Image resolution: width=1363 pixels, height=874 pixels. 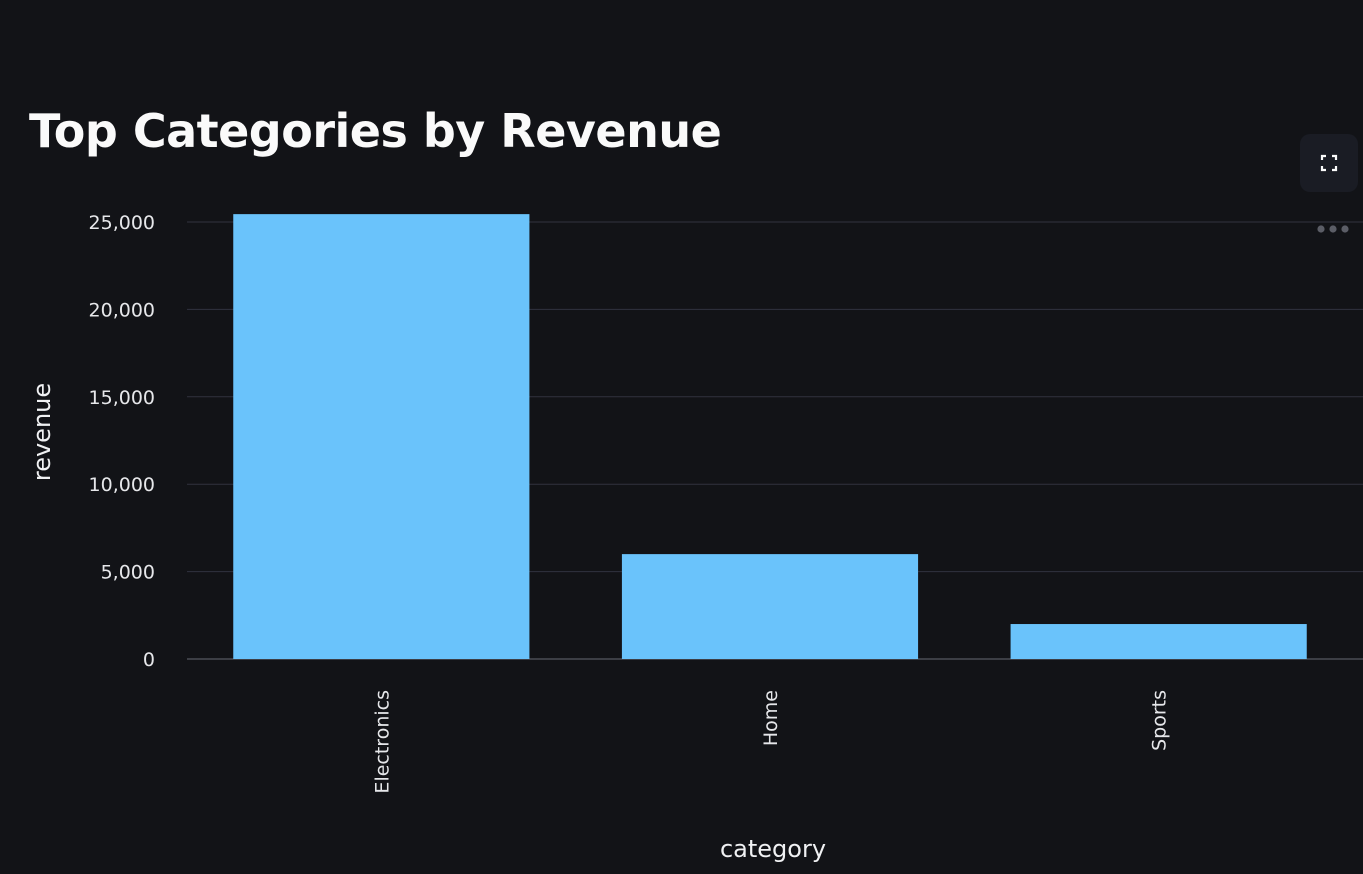 I want to click on more-options-button, so click(x=1333, y=229).